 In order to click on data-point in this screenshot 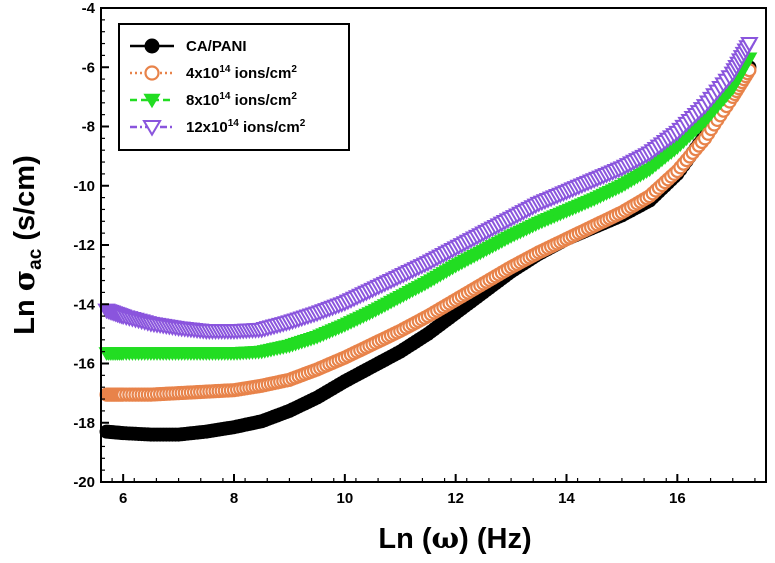, I will do `click(749, 44)`.